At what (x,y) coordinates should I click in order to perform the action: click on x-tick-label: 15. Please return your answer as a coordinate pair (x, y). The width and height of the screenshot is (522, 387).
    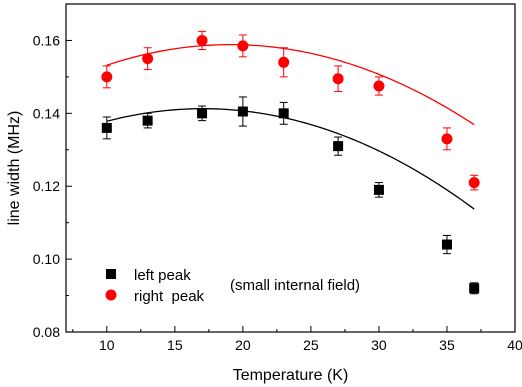
    Looking at the image, I should click on (175, 345).